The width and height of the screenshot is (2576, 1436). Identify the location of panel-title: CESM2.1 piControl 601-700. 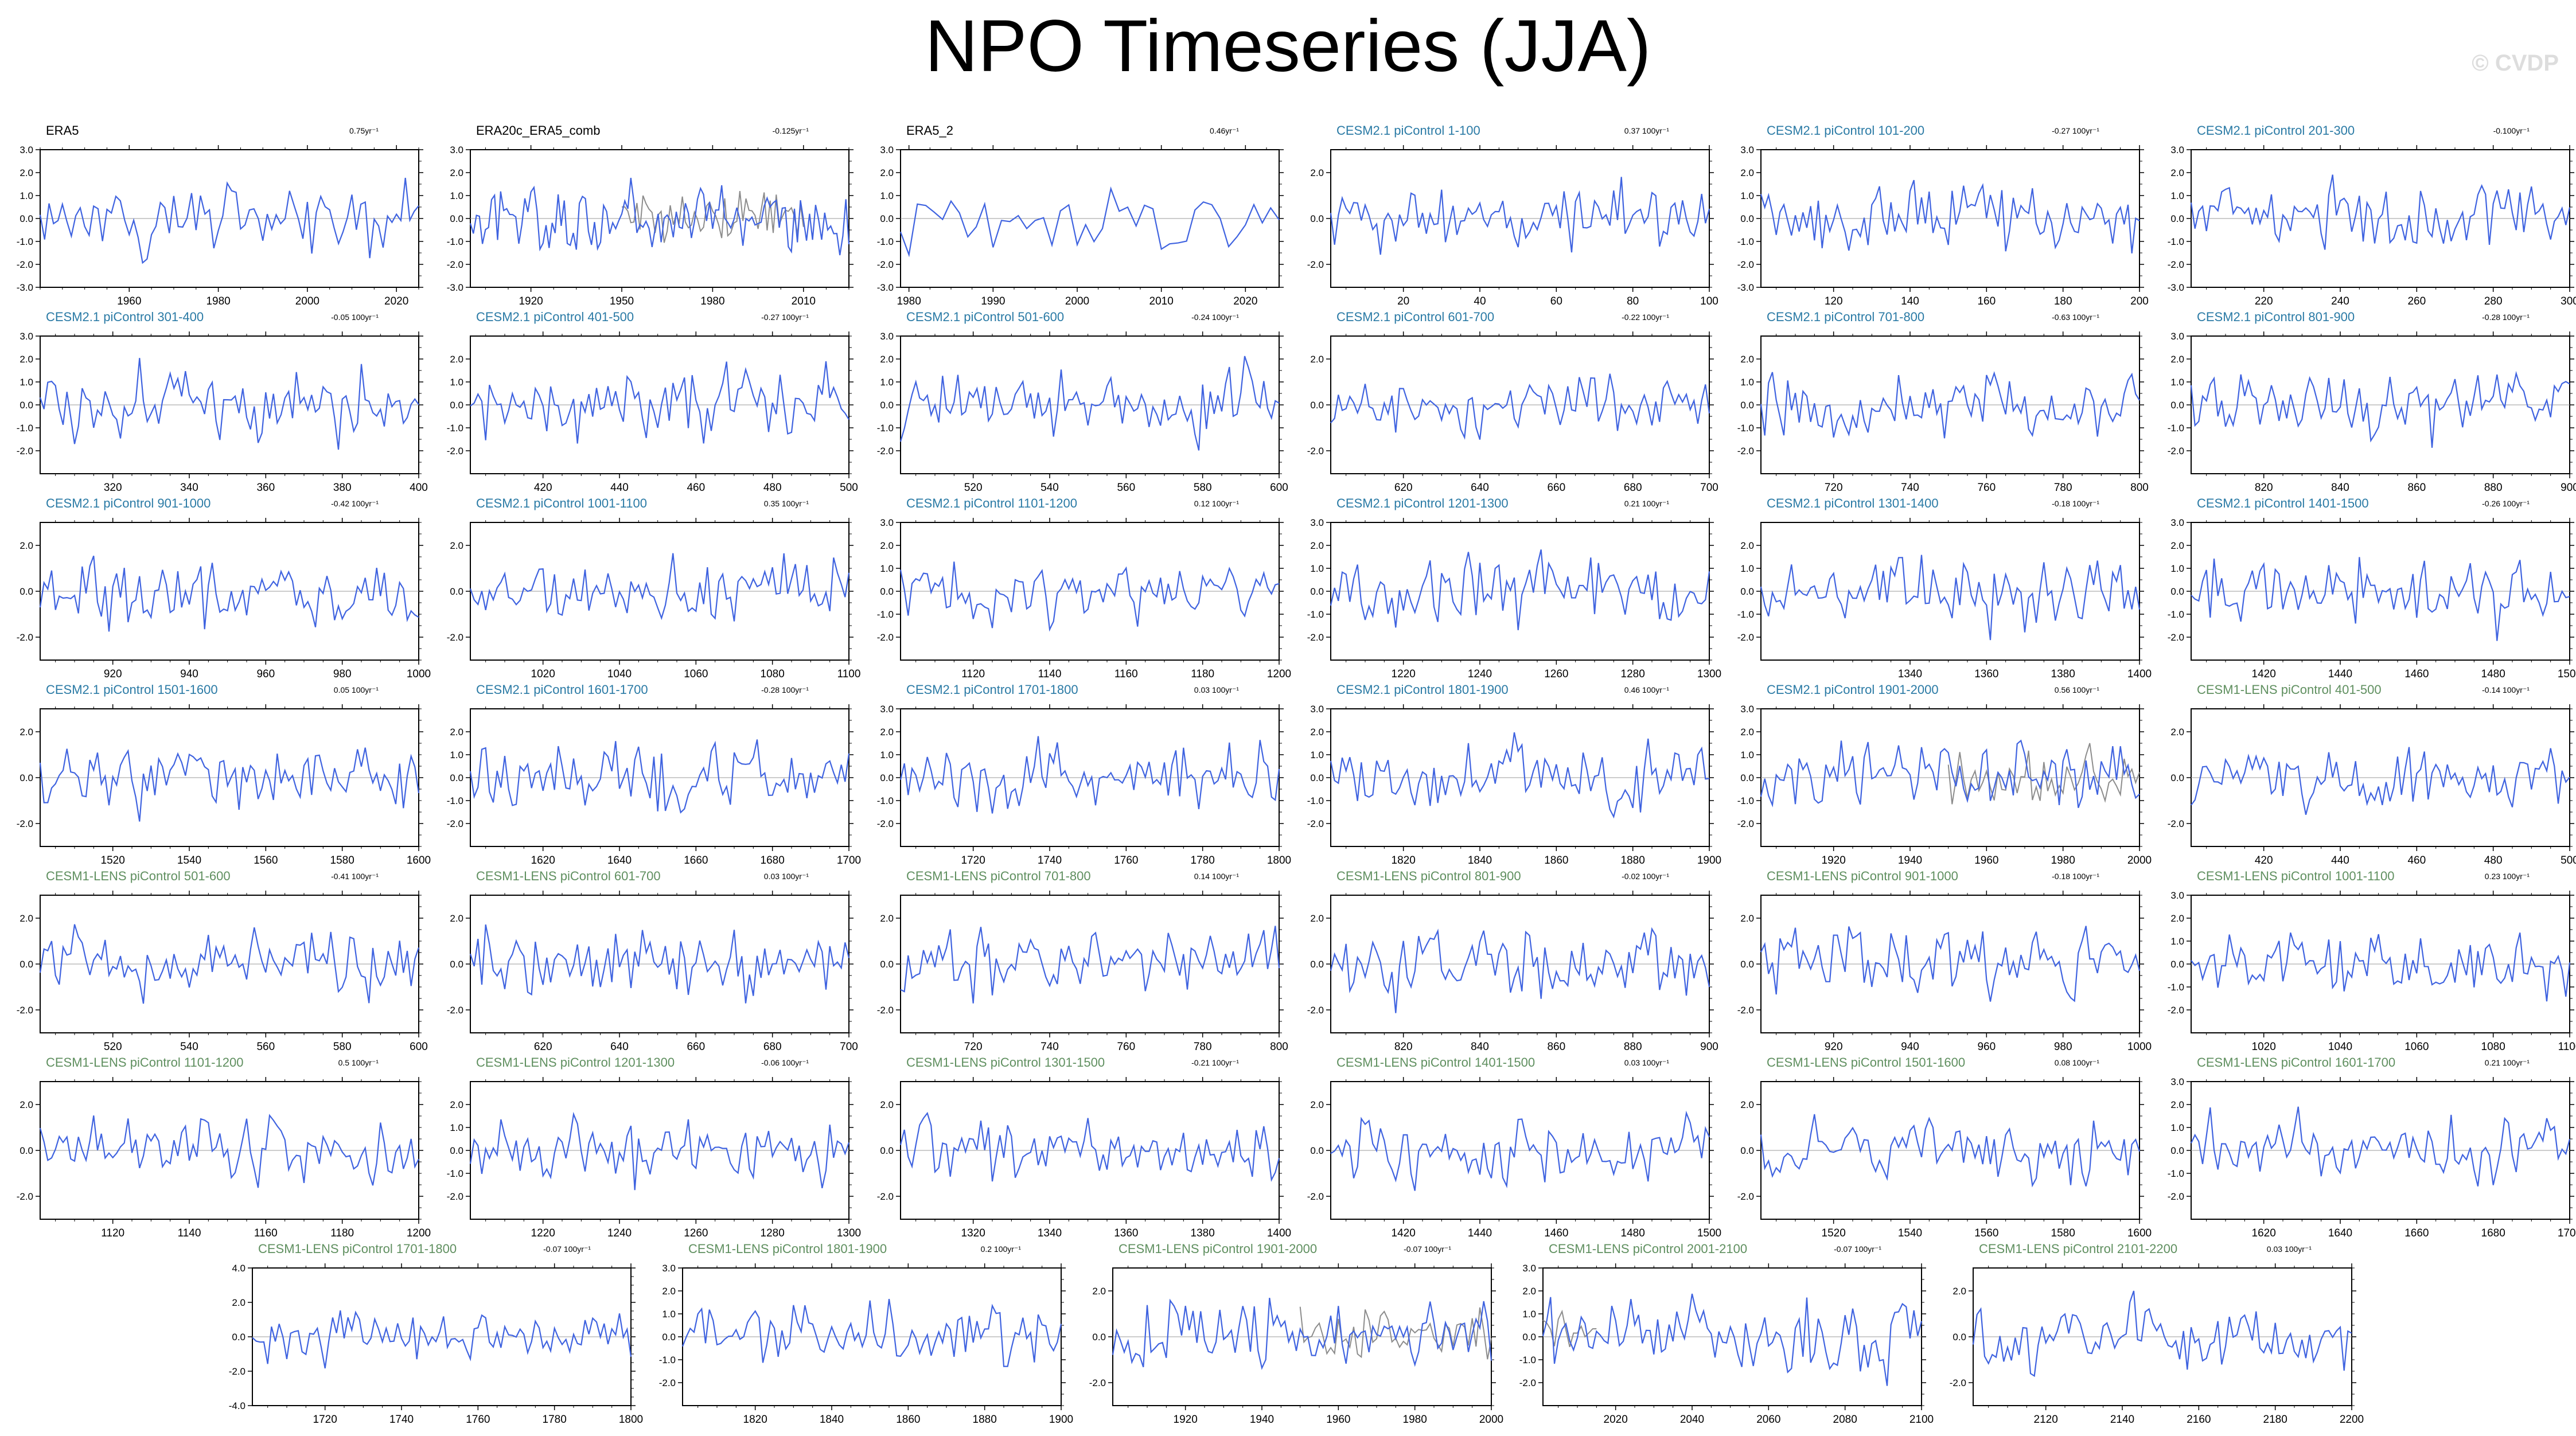
(1416, 317).